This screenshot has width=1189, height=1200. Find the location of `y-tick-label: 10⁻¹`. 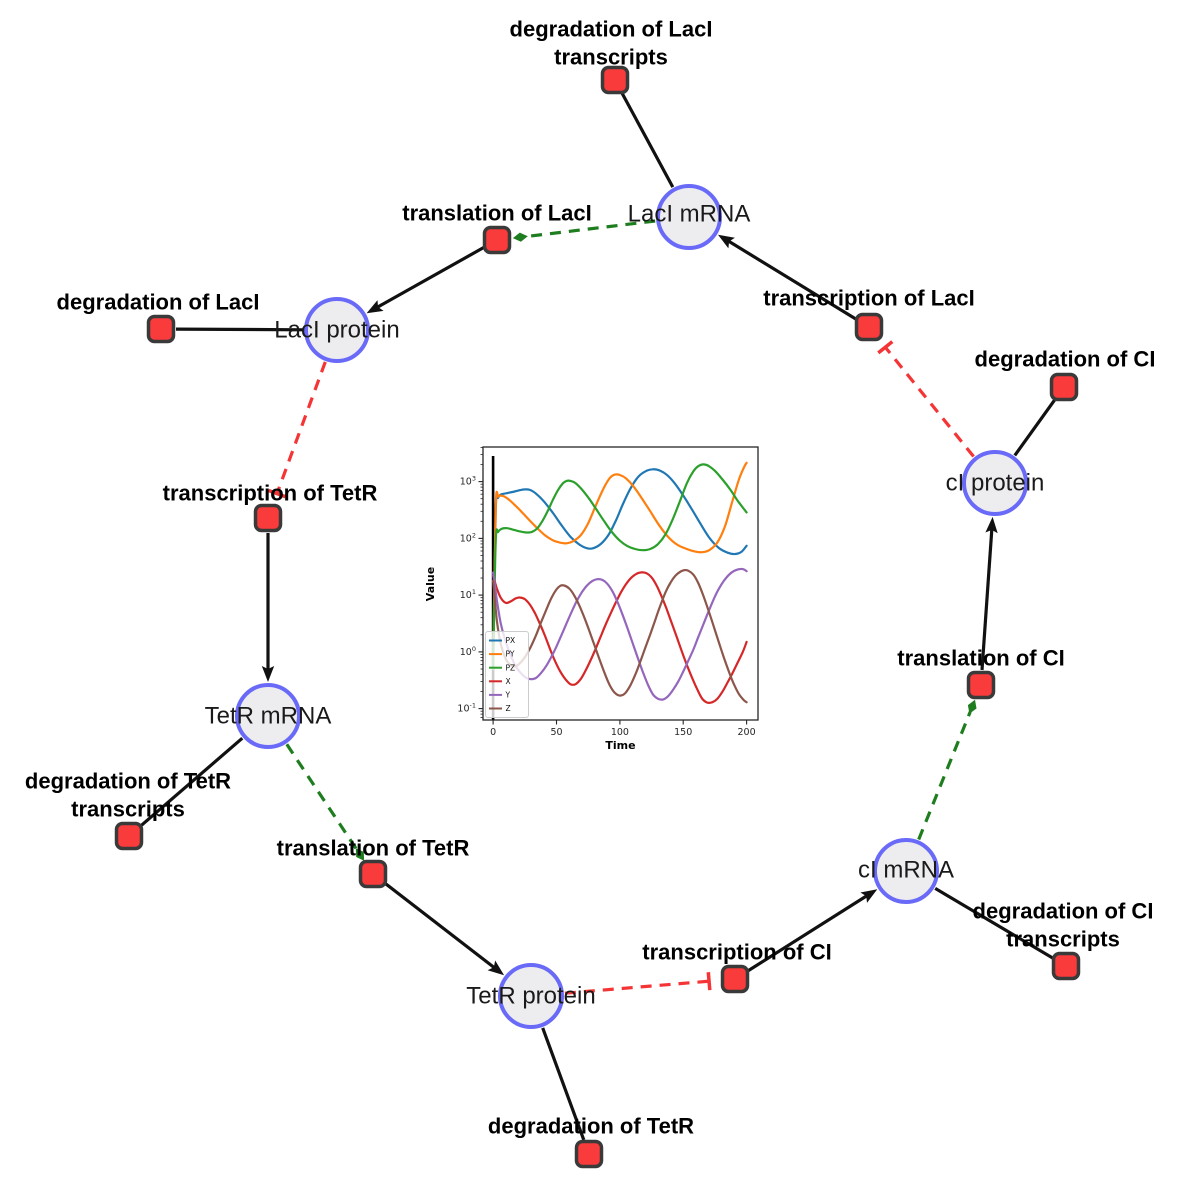

y-tick-label: 10⁻¹ is located at coordinates (466, 708).